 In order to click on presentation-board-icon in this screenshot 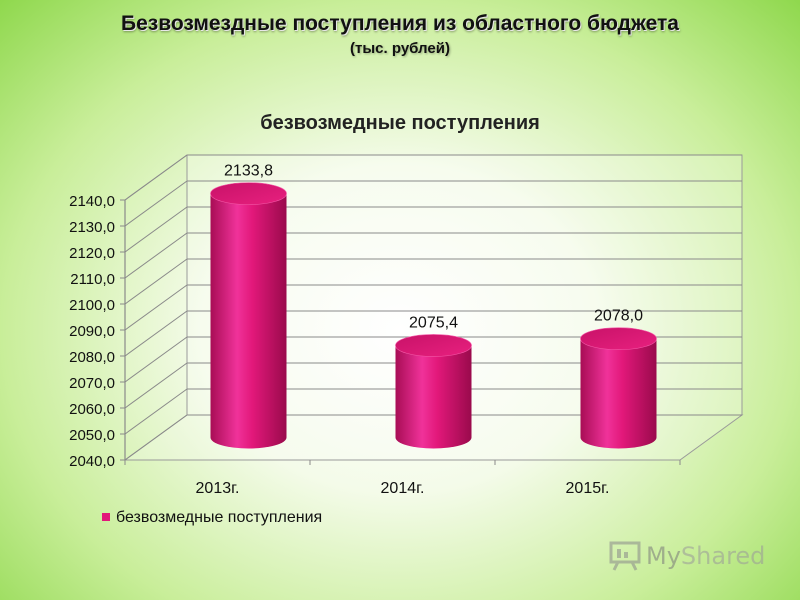, I will do `click(625, 556)`.